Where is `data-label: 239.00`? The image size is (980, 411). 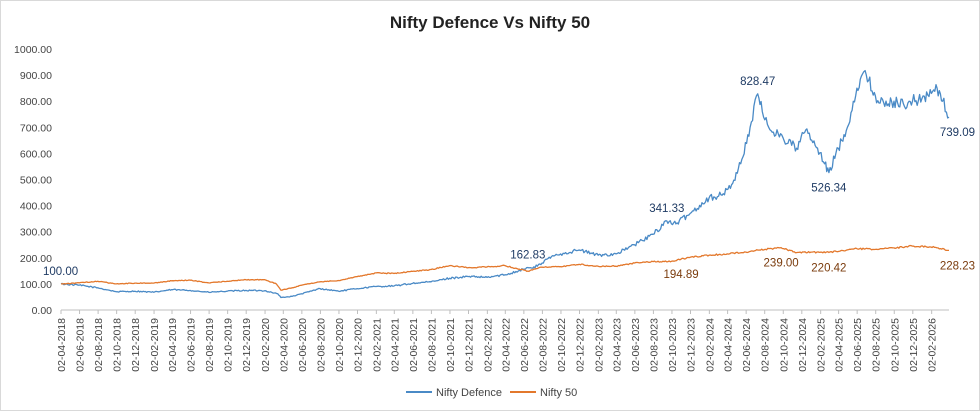
data-label: 239.00 is located at coordinates (781, 264).